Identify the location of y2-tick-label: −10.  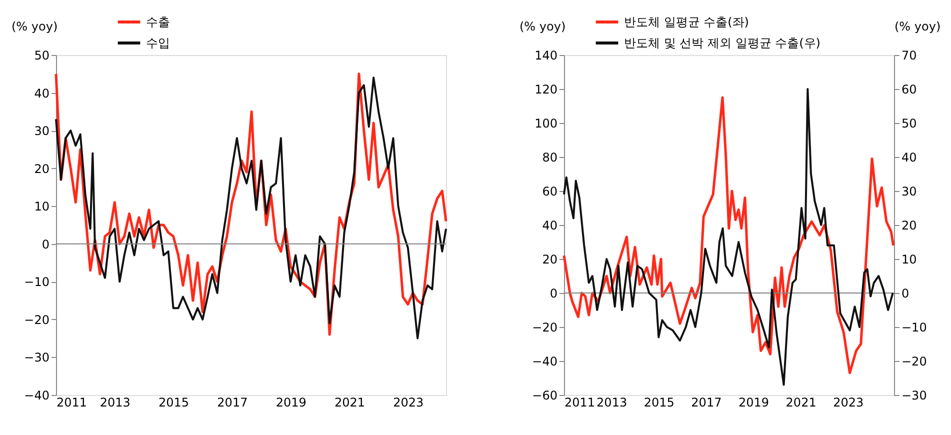
(914, 327).